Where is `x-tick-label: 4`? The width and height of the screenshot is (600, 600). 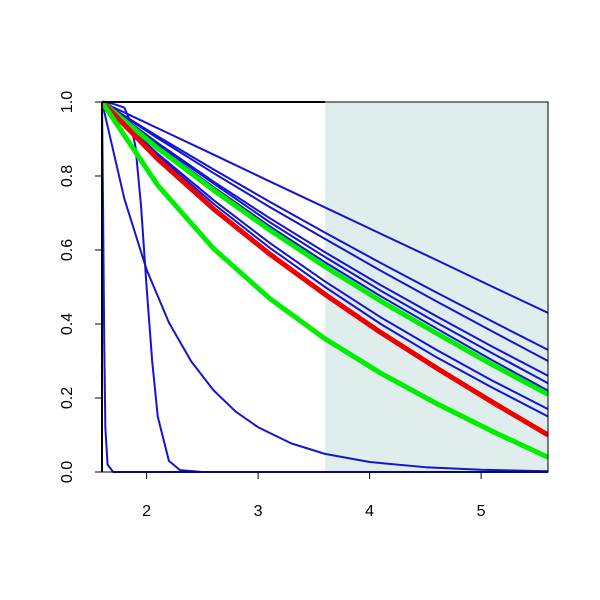
x-tick-label: 4 is located at coordinates (369, 511).